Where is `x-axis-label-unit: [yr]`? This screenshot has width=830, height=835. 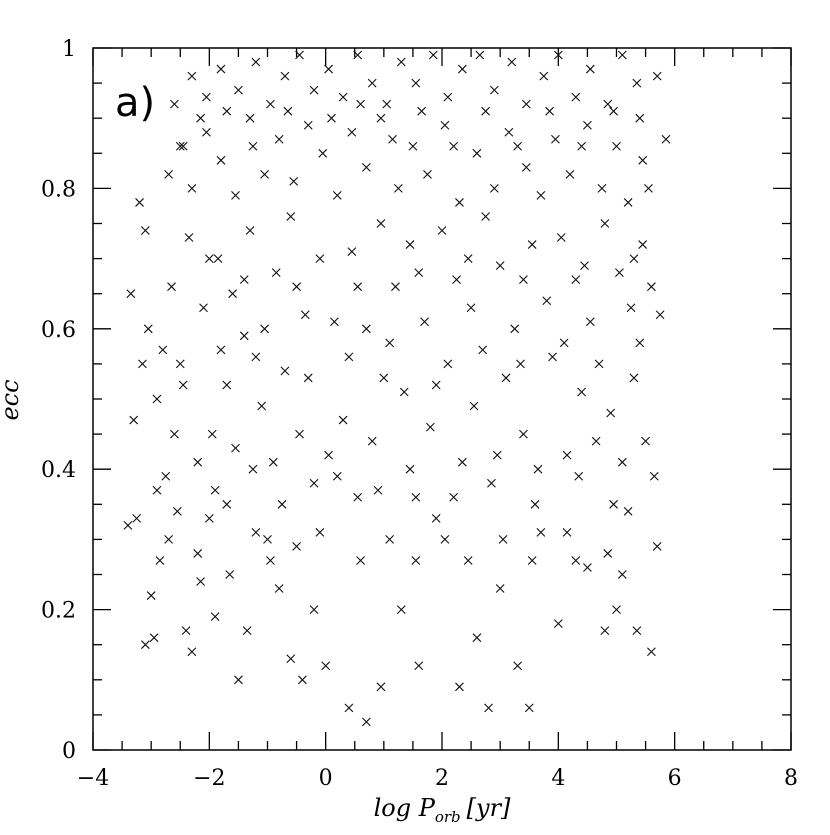 x-axis-label-unit: [yr] is located at coordinates (489, 808).